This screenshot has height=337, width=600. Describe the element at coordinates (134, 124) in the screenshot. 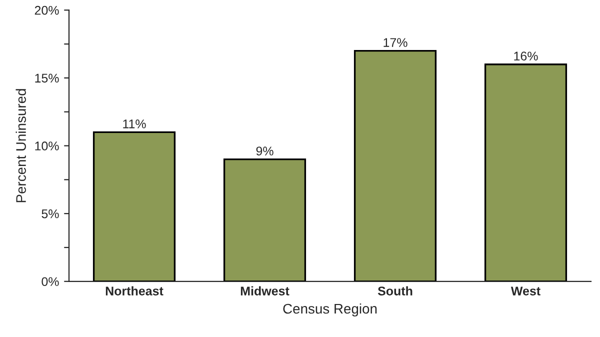

I see `data-label: 11%` at that location.